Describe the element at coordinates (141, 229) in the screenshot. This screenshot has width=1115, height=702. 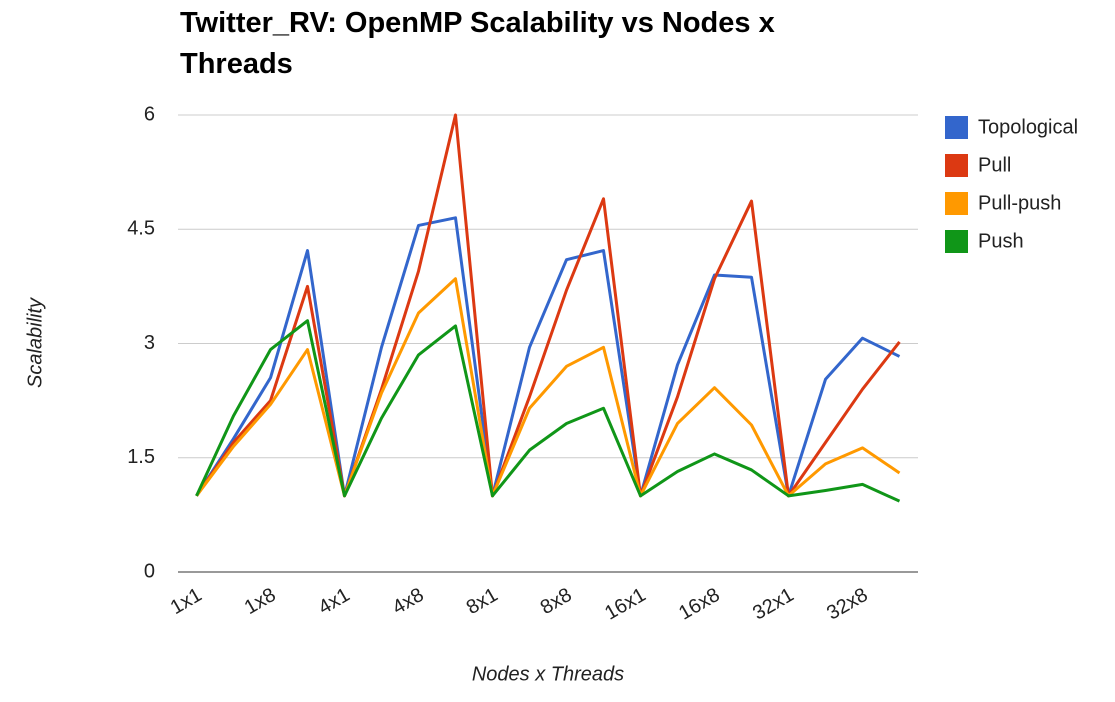
I see `y-tick-label: 4.5` at that location.